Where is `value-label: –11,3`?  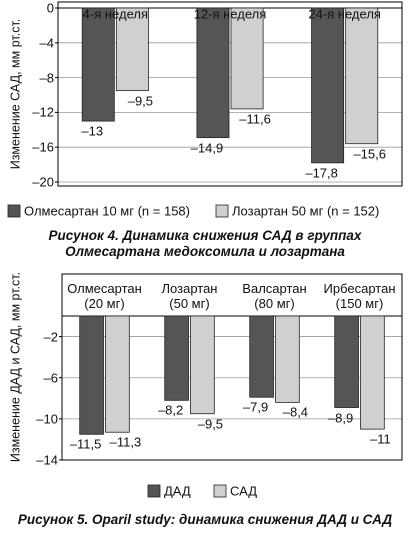 value-label: –11,3 is located at coordinates (125, 442).